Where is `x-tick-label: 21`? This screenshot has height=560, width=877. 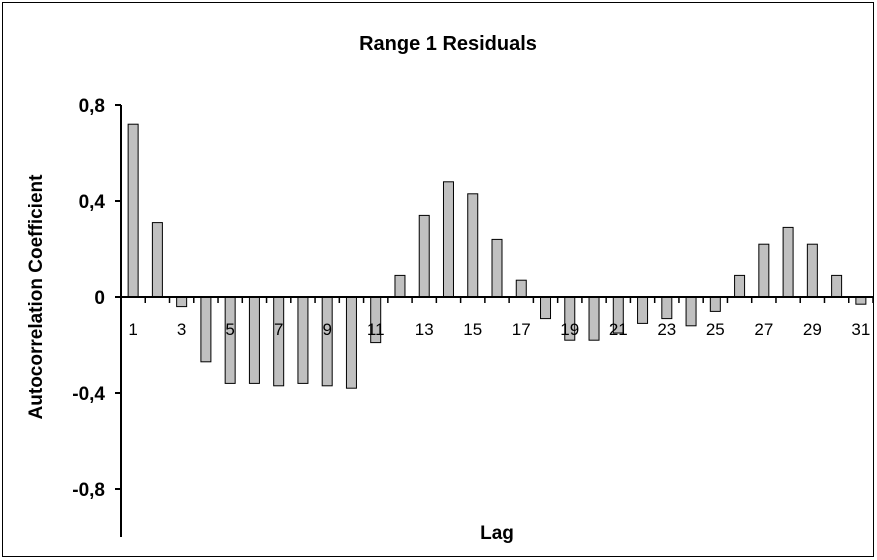
x-tick-label: 21 is located at coordinates (618, 329).